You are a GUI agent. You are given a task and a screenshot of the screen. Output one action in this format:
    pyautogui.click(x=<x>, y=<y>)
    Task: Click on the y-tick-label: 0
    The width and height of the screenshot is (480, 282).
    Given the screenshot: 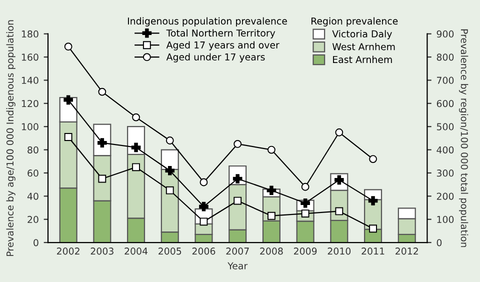 What is the action you would take?
    pyautogui.click(x=36, y=242)
    